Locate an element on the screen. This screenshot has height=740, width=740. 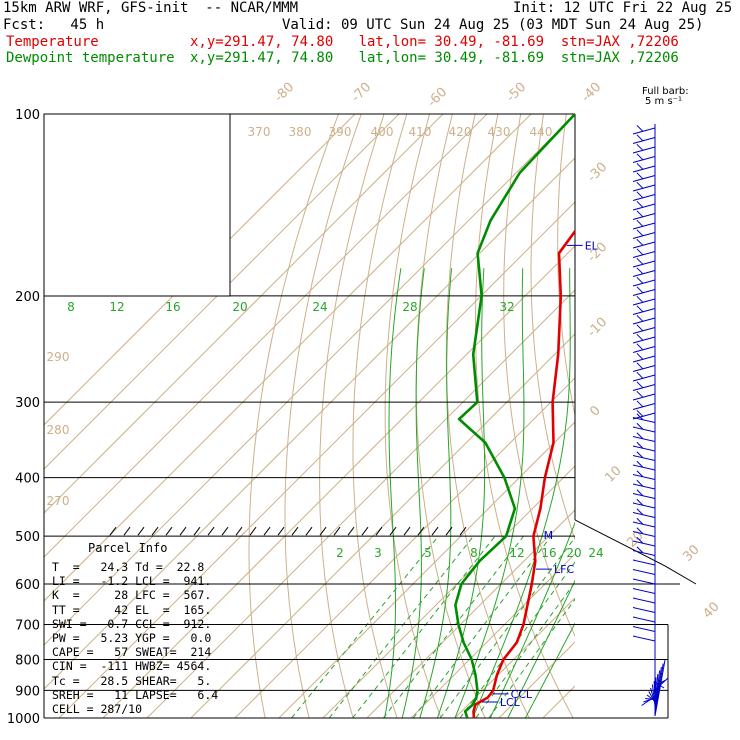
pressure-tick-label: 200 is located at coordinates (27, 297).